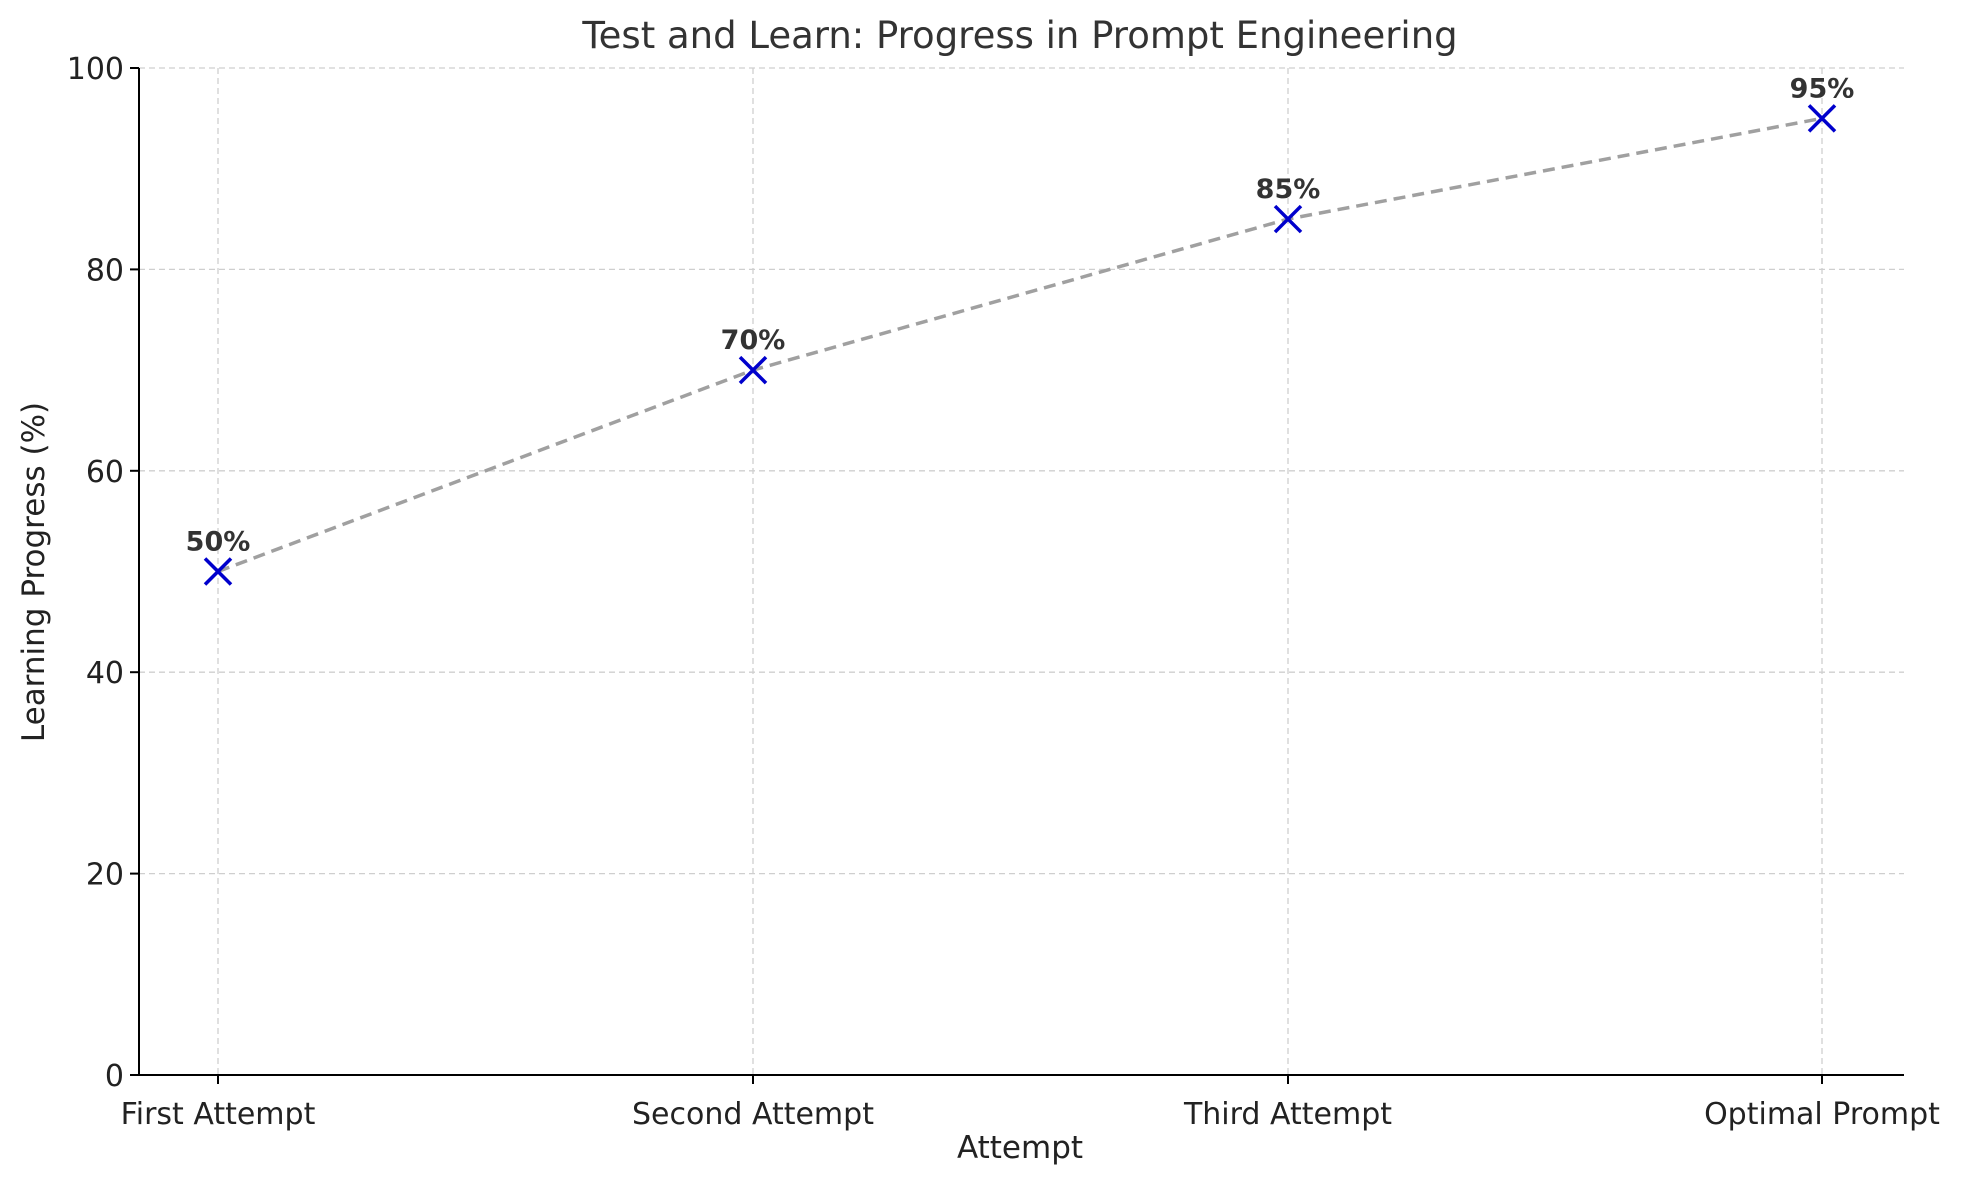 Image resolution: width=1970 pixels, height=1180 pixels. What do you see at coordinates (1020, 1148) in the screenshot?
I see `x-axis-label: Attempt` at bounding box center [1020, 1148].